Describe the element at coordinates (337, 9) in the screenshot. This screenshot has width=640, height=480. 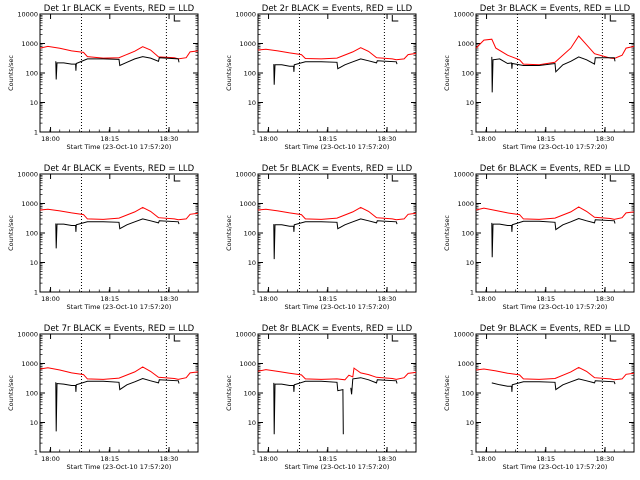
I see `panel-title: Det 2r BLACK = Events, RED = LLD` at that location.